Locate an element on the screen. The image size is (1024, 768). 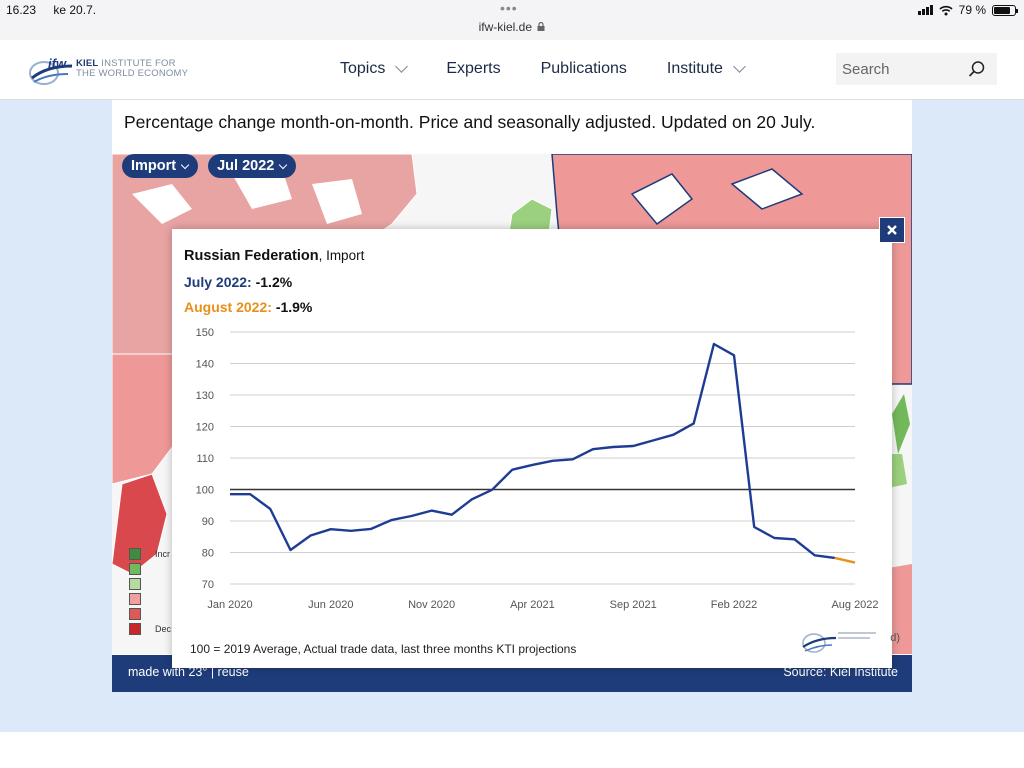
popup-august-line: August 2022: -1.9% is located at coordinates (248, 307).